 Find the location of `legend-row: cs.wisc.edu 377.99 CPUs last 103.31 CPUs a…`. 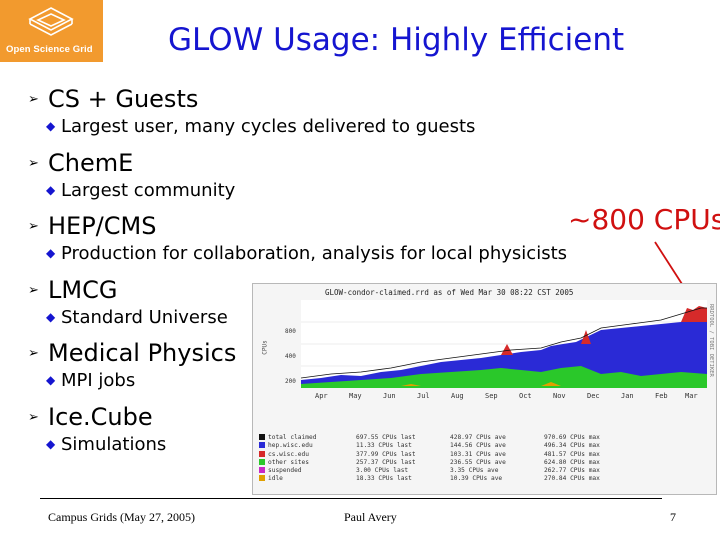

legend-row: cs.wisc.edu 377.99 CPUs last 103.31 CPUs a… is located at coordinates (429, 454).